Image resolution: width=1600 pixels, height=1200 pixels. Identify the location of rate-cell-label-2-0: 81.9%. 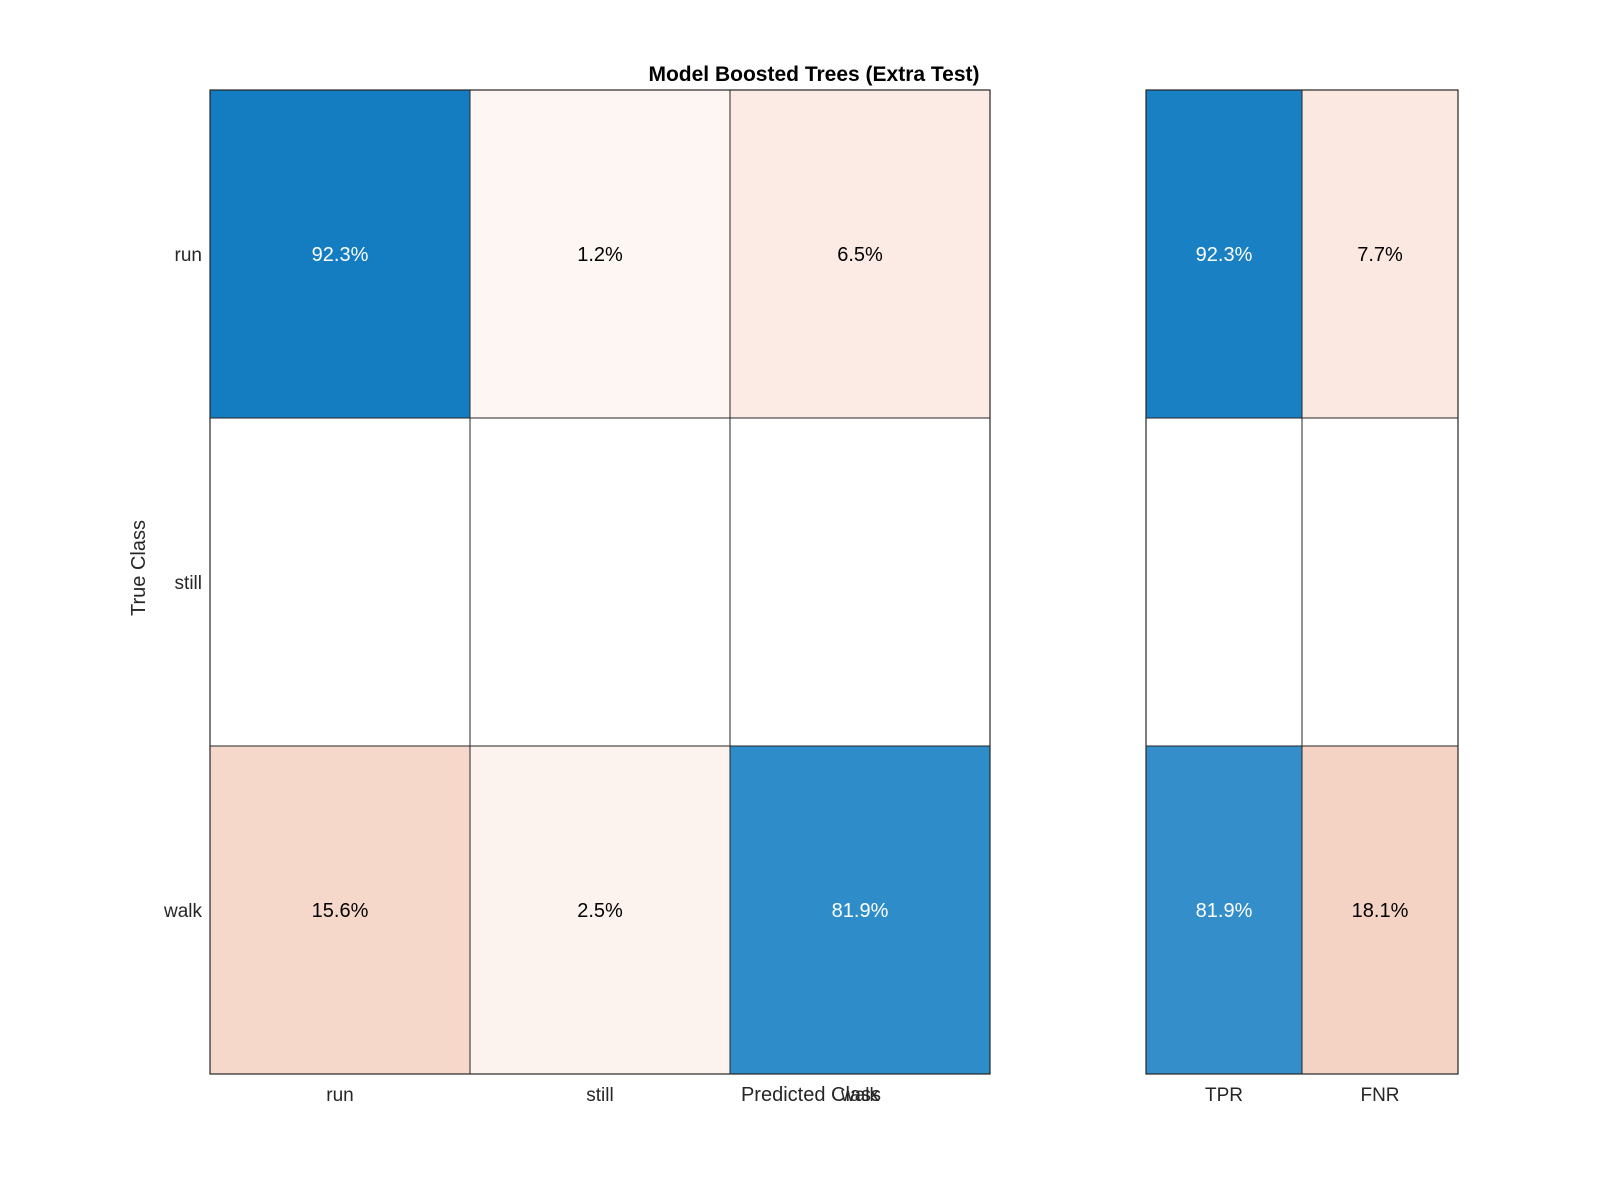
(1224, 911).